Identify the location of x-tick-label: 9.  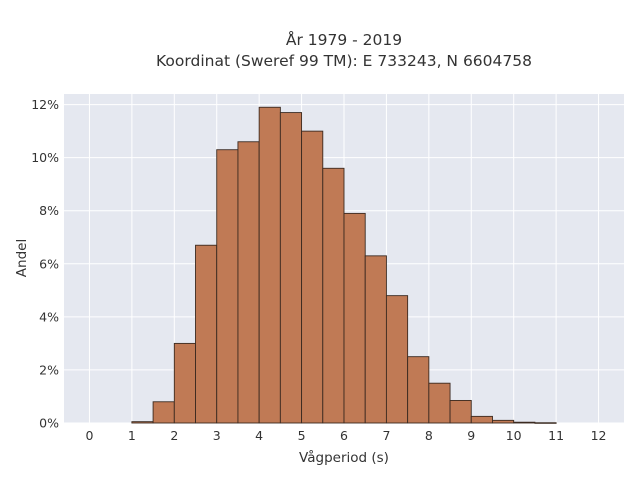
(471, 435).